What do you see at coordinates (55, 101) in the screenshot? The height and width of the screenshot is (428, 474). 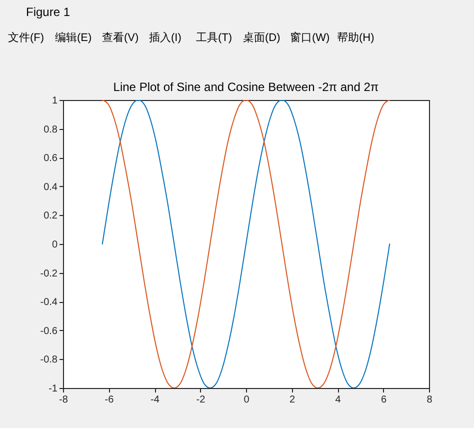 I see `y-tick-label: 1` at bounding box center [55, 101].